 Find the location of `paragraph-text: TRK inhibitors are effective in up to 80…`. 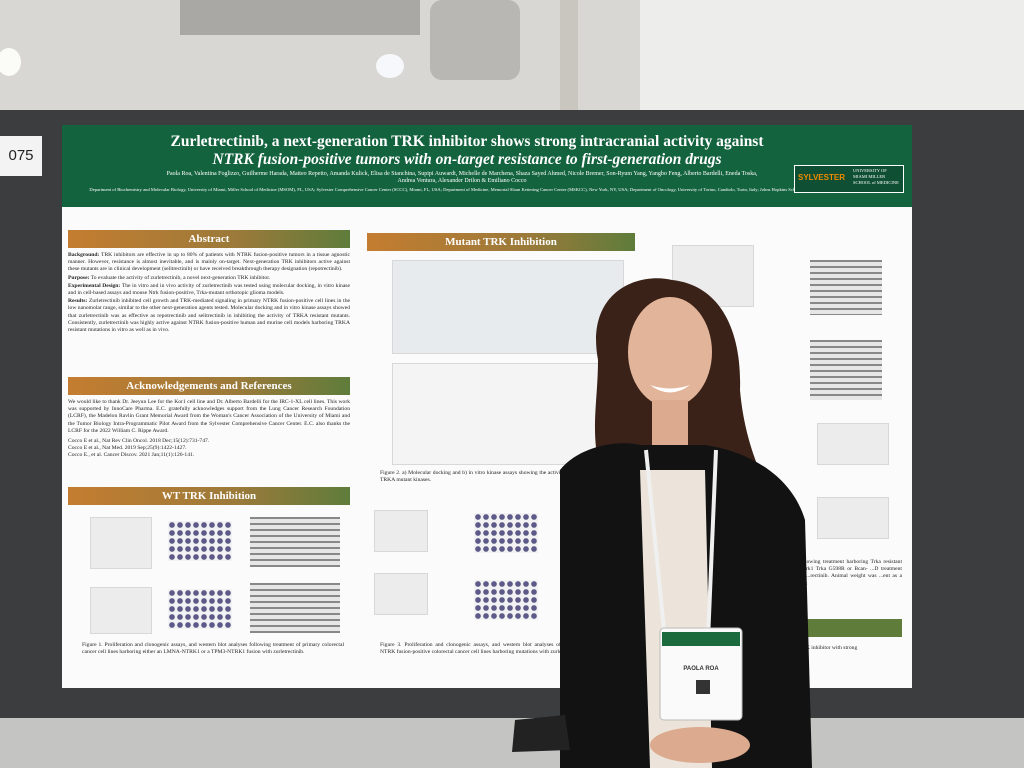

paragraph-text: TRK inhibitors are effective in up to 80… is located at coordinates (209, 262).